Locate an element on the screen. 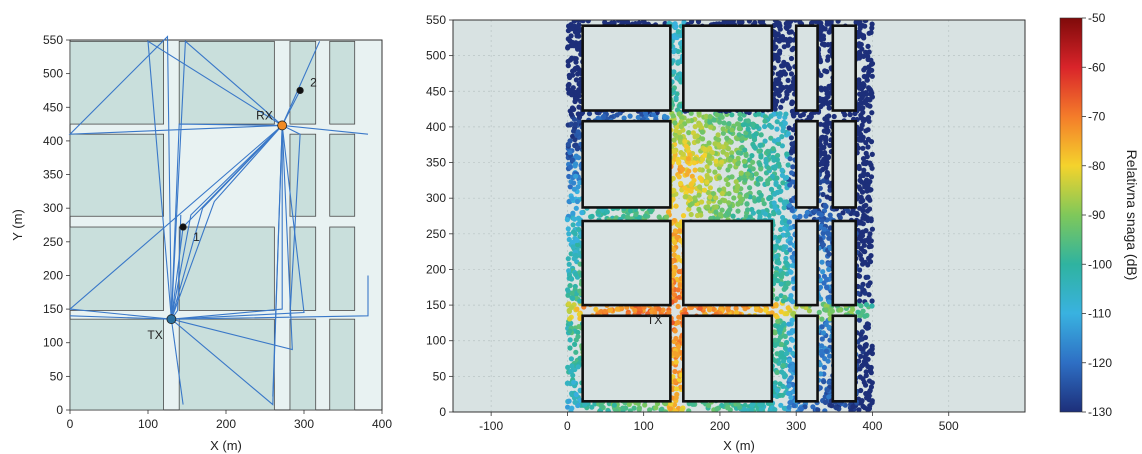  left-x-ticks: 0 100 200 300 400 is located at coordinates (229, 420).